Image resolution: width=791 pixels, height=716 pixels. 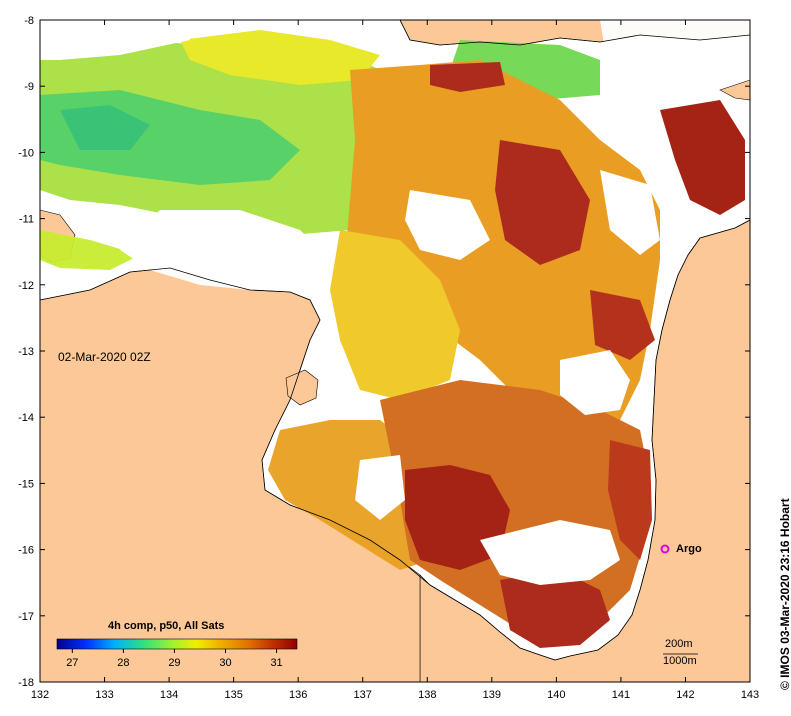 What do you see at coordinates (427, 695) in the screenshot?
I see `x-tick-label: 138` at bounding box center [427, 695].